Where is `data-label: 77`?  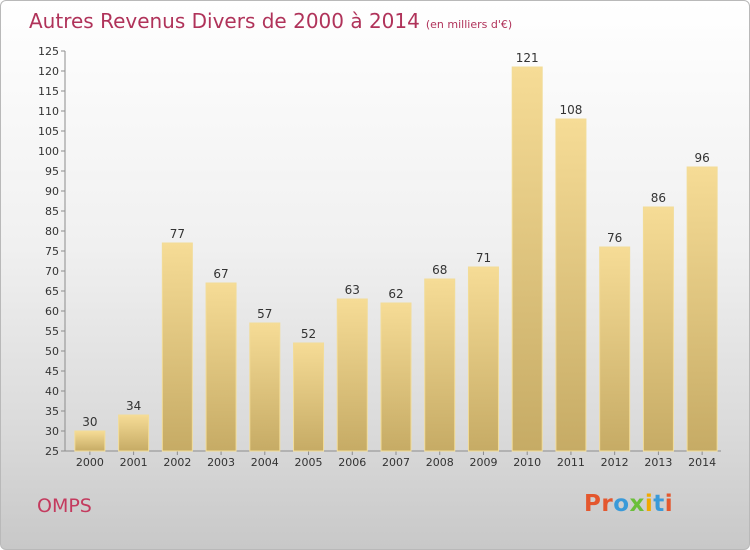 data-label: 77 is located at coordinates (177, 234).